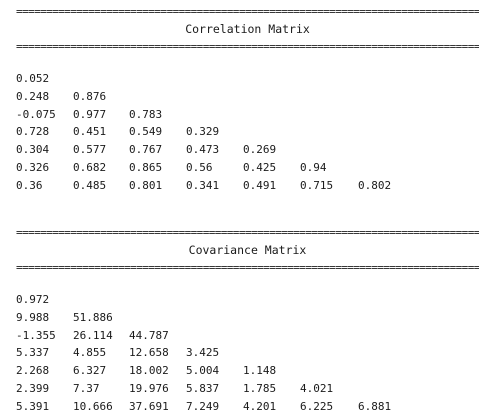  Describe the element at coordinates (33, 299) in the screenshot. I see `matrix-cell: 0.972` at that location.